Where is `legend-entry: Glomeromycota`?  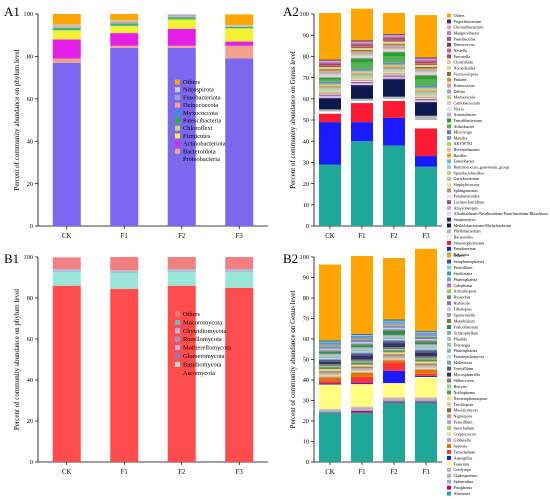
legend-entry: Glomeromycota is located at coordinates (204, 356).